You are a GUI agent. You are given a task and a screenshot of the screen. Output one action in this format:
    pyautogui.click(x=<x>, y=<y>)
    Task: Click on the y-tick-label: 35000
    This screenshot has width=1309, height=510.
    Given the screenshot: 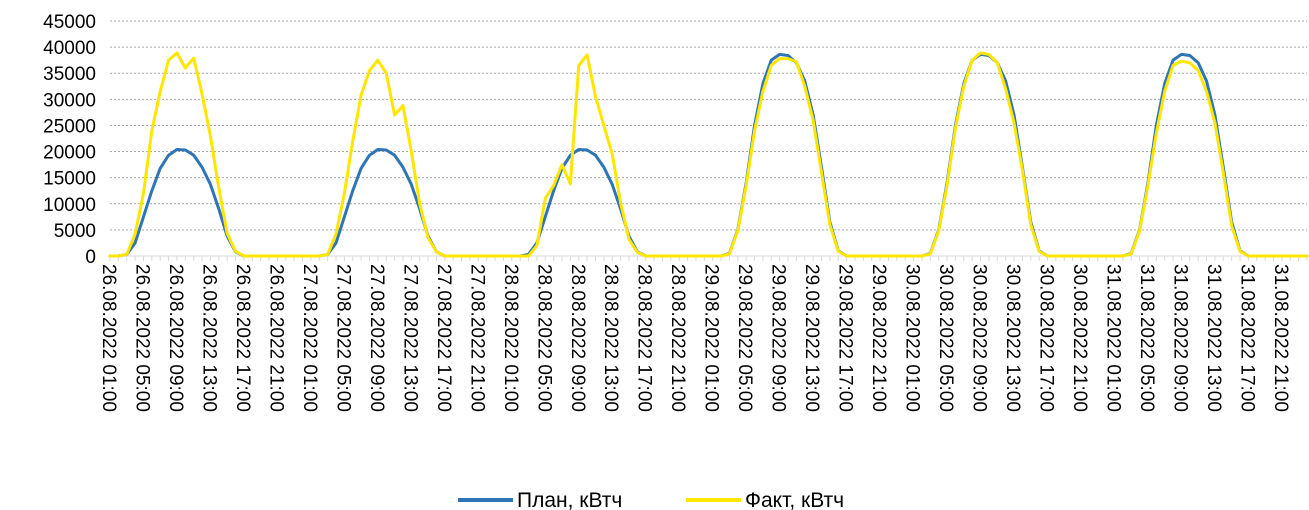 What is the action you would take?
    pyautogui.click(x=69, y=74)
    